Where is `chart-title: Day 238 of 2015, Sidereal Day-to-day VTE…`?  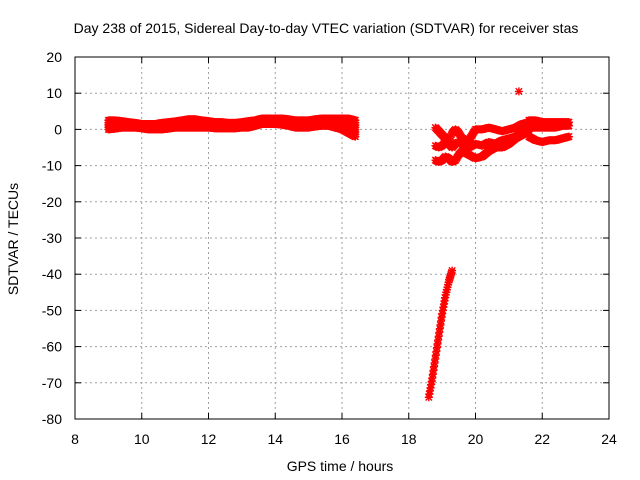 chart-title: Day 238 of 2015, Sidereal Day-to-day VTE… is located at coordinates (326, 28).